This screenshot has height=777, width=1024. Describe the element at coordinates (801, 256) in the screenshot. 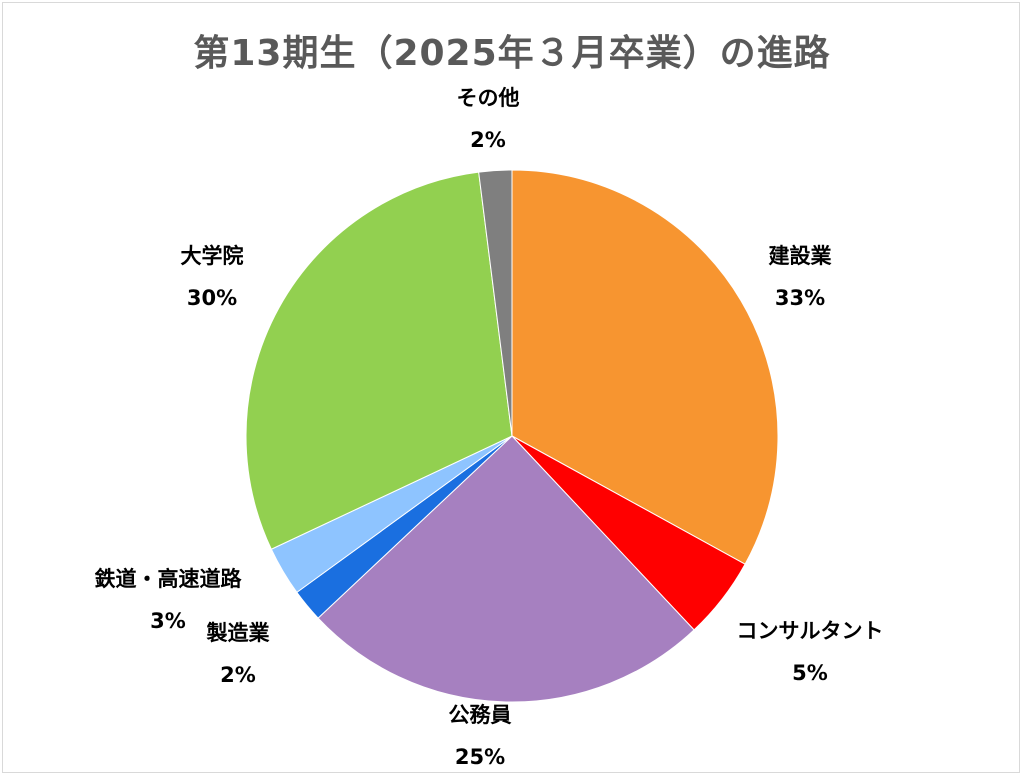

I see `slice-name-label: 建設業` at that location.